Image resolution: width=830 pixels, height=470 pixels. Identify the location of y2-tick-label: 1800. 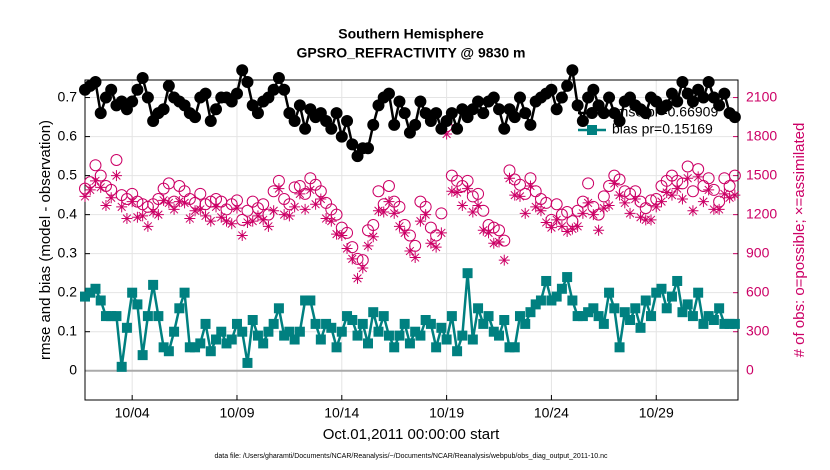
(761, 135).